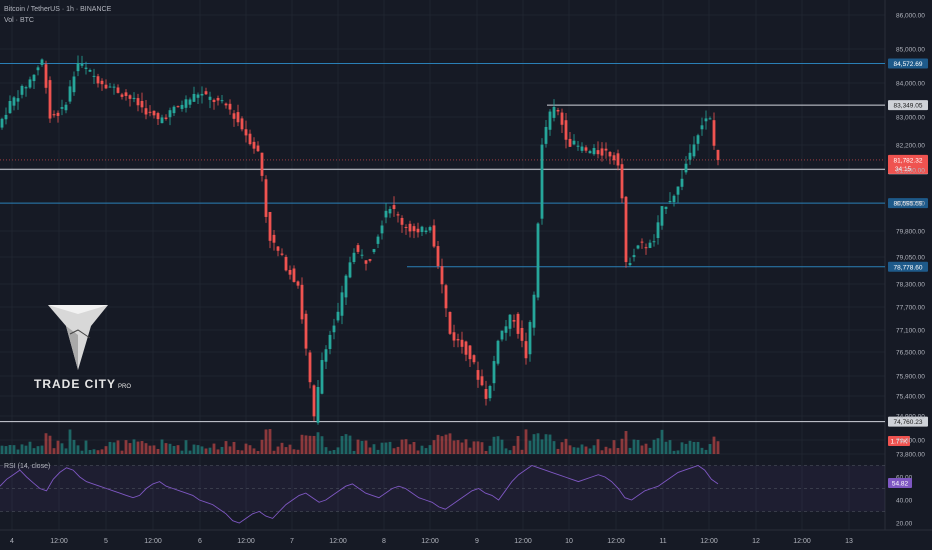 The height and width of the screenshot is (550, 932). What do you see at coordinates (908, 63) in the screenshot?
I see `level-label-box` at bounding box center [908, 63].